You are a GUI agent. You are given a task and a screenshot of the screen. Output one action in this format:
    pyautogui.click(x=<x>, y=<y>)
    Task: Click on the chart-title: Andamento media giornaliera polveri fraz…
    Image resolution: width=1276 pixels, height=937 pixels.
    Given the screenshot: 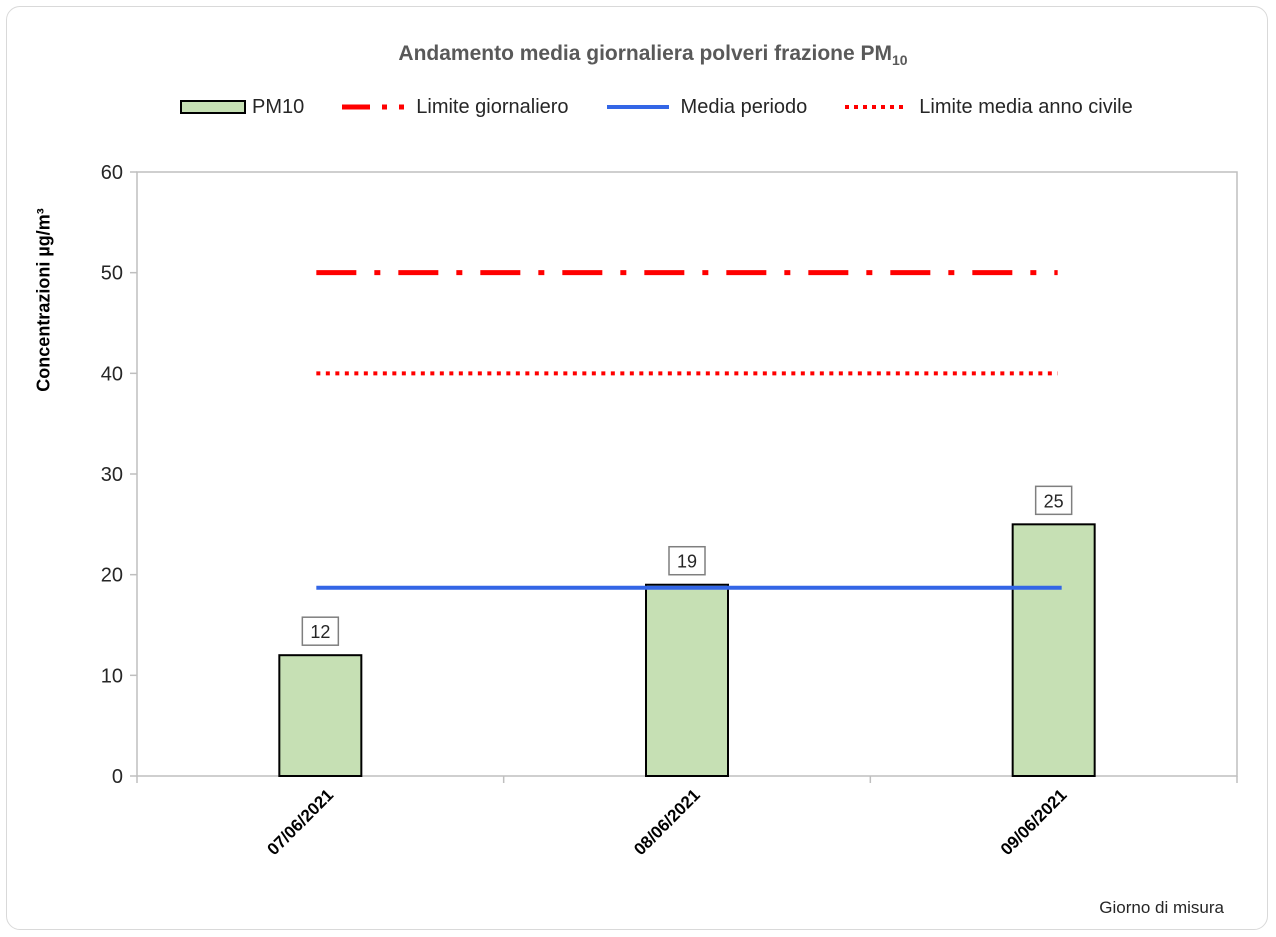 What is the action you would take?
    pyautogui.click(x=653, y=55)
    